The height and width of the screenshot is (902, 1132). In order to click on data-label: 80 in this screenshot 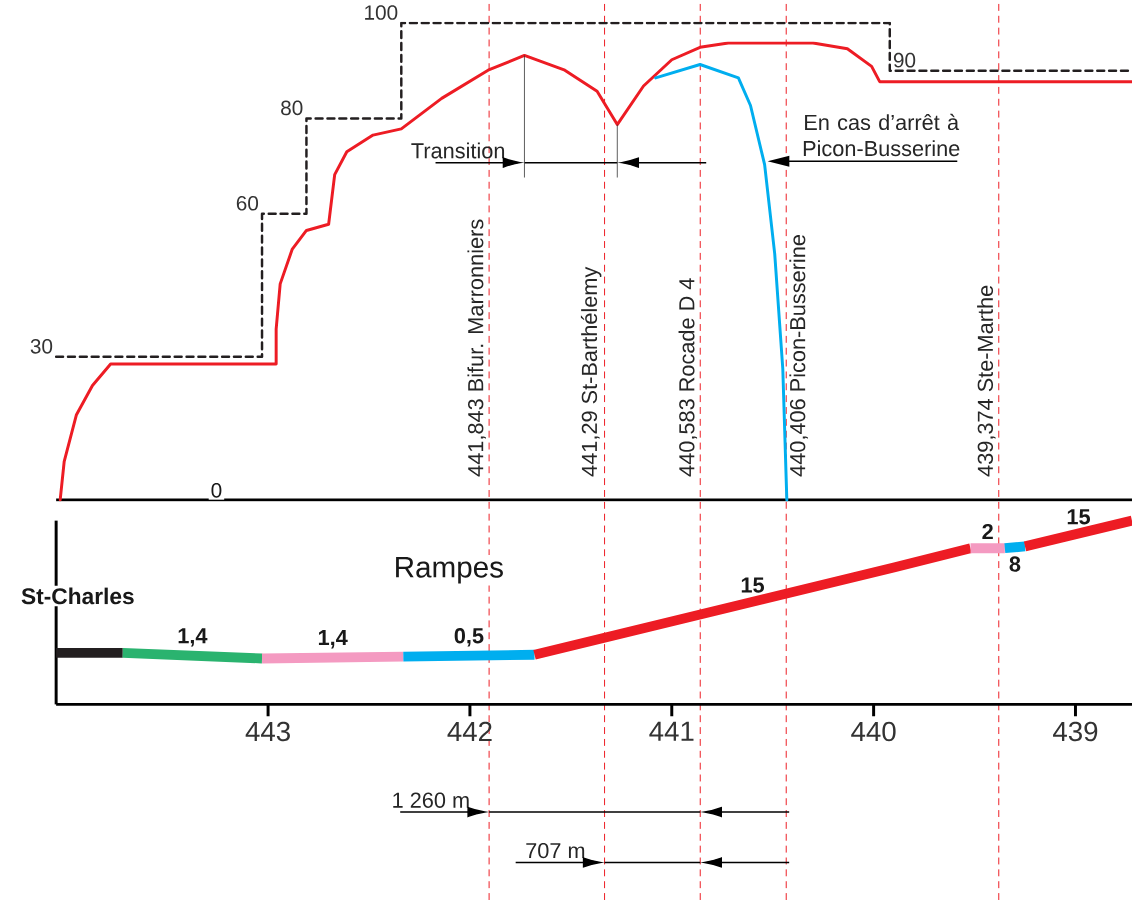, I will do `click(292, 108)`.